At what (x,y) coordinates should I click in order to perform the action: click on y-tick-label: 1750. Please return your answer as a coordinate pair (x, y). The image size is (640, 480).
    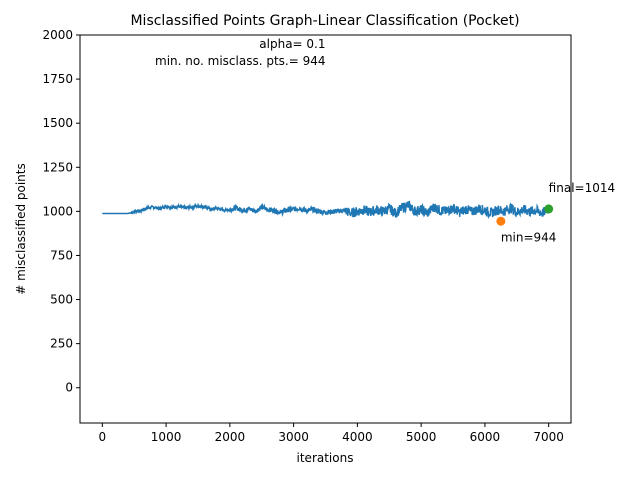
    Looking at the image, I should click on (57, 79).